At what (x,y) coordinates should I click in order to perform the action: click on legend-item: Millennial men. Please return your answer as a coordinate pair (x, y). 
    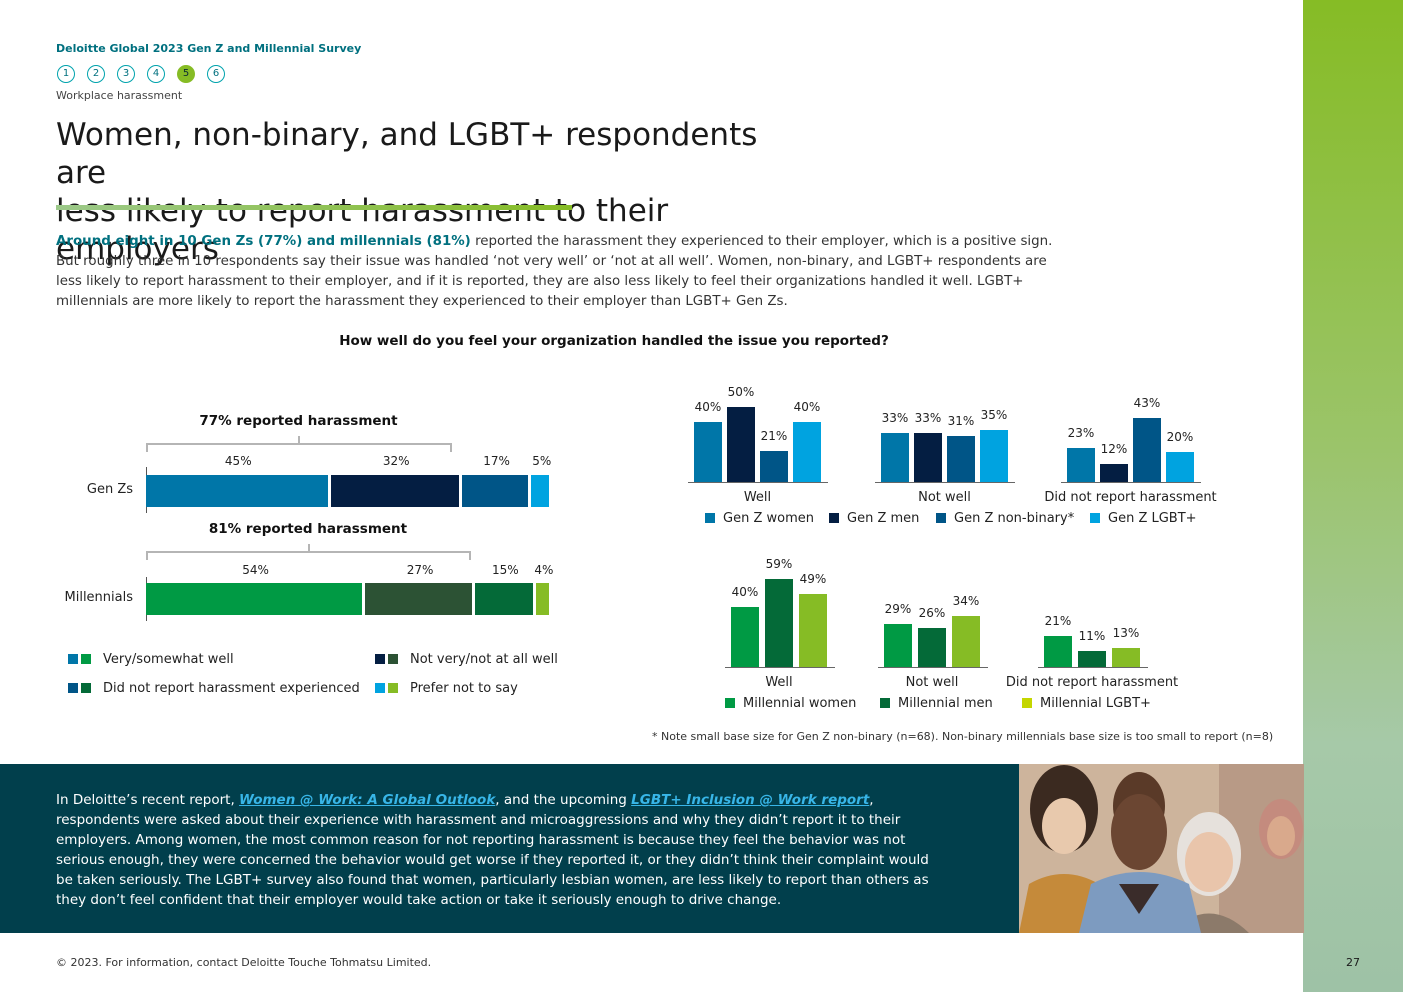
    Looking at the image, I should click on (936, 703).